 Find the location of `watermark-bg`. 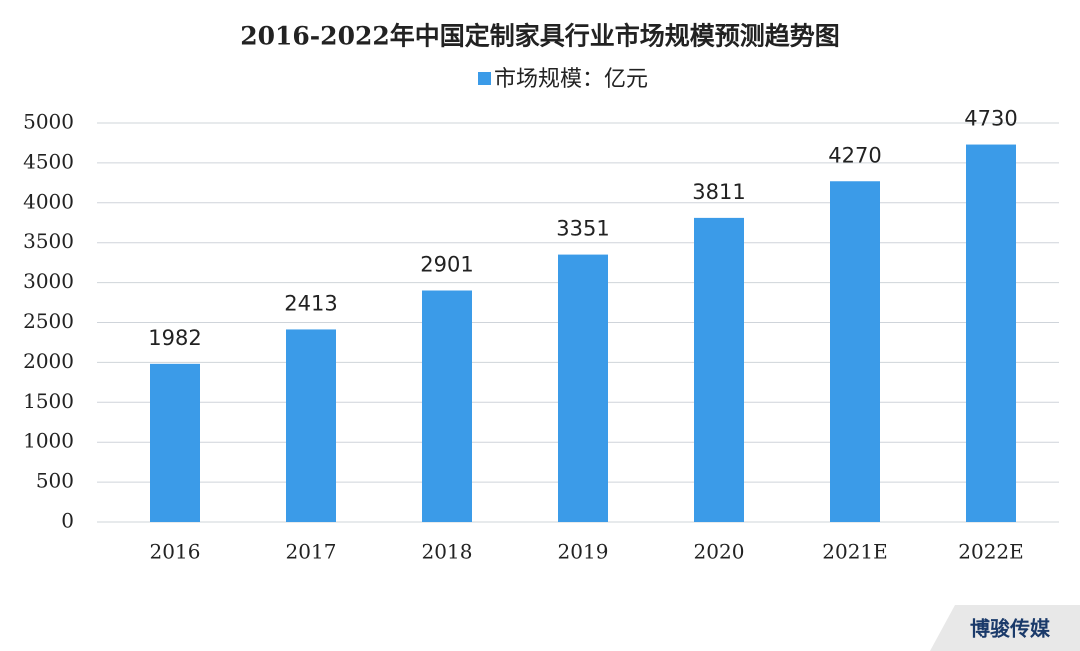

watermark-bg is located at coordinates (1005, 628).